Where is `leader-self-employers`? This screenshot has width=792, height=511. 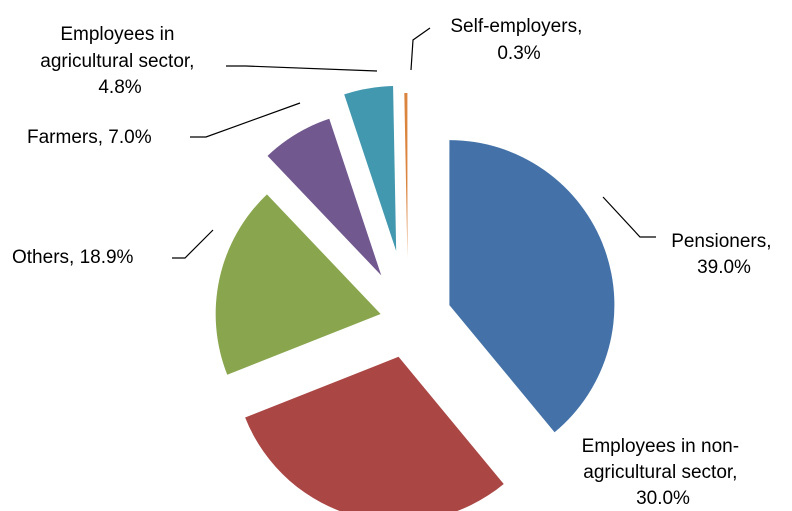 leader-self-employers is located at coordinates (420, 49).